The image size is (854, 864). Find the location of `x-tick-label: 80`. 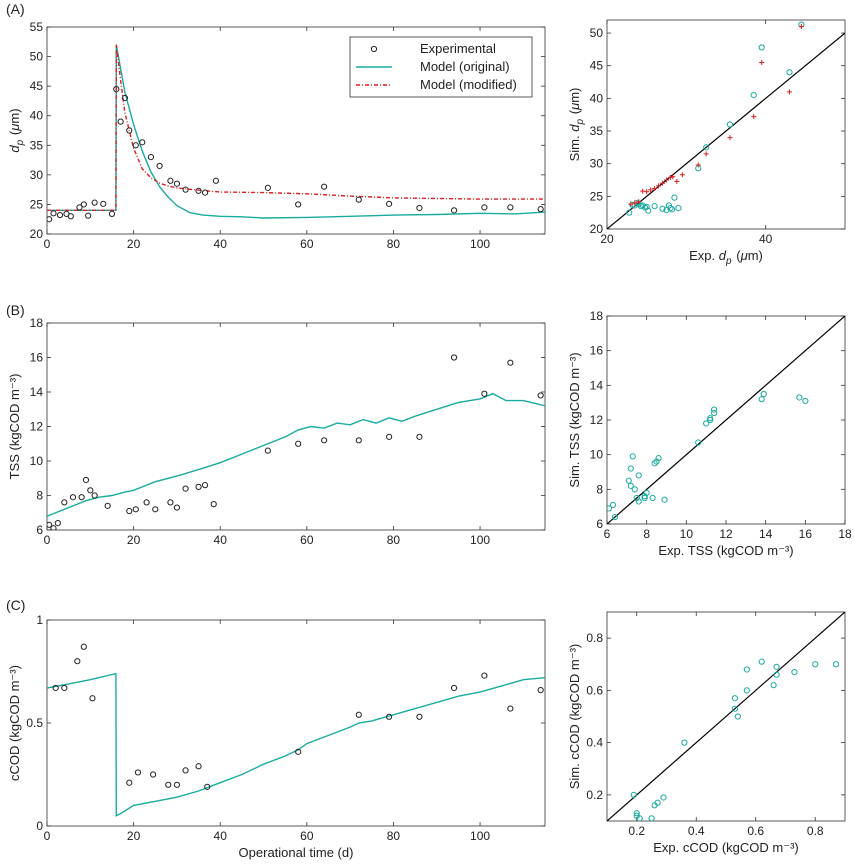

x-tick-label: 80 is located at coordinates (394, 244).